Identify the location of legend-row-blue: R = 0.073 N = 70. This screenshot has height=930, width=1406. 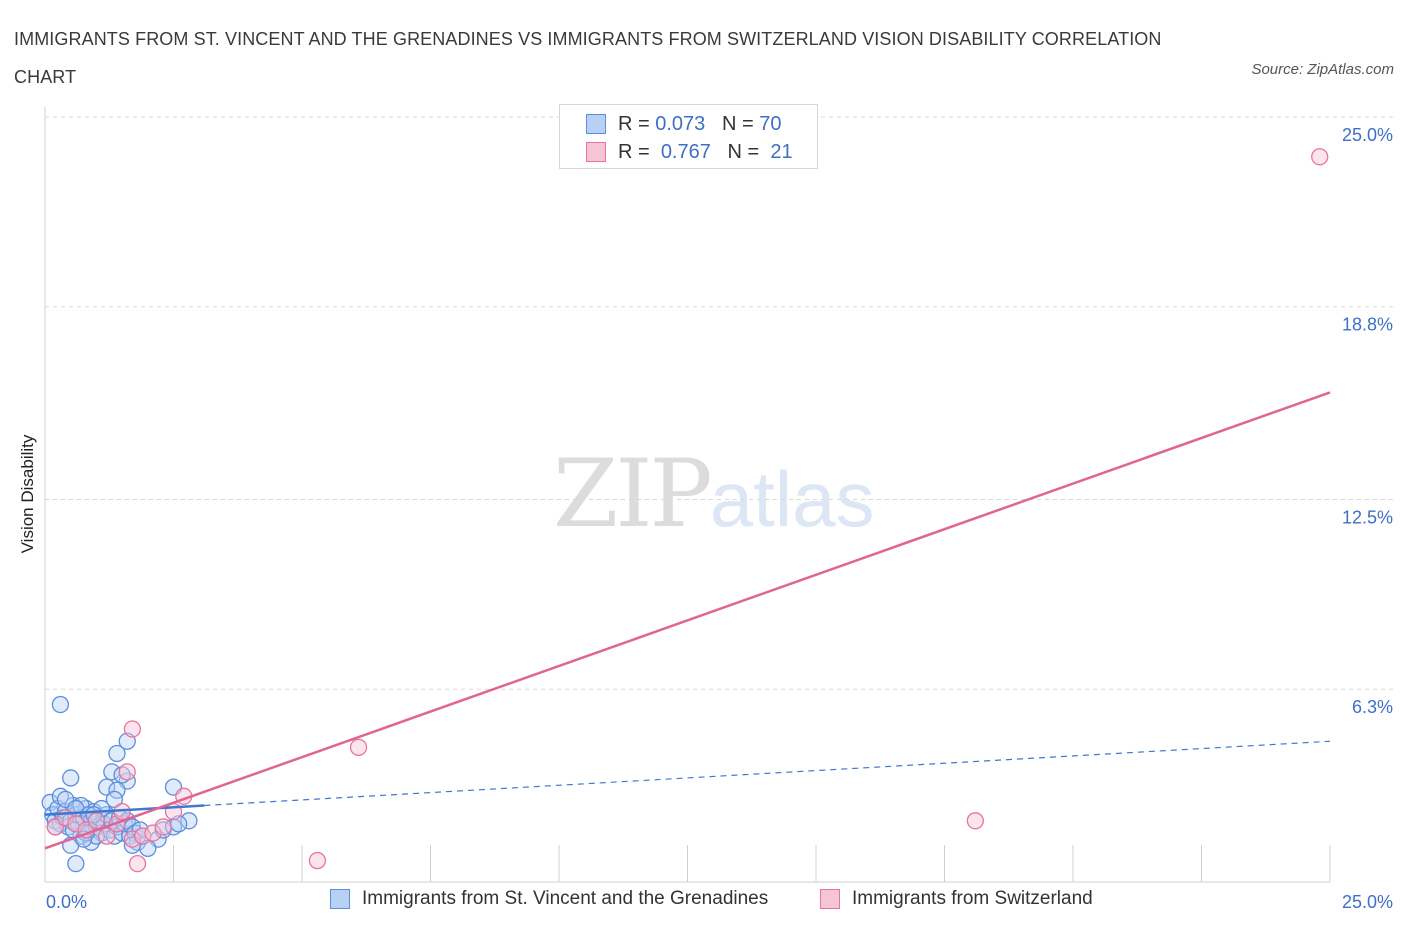
(683, 124).